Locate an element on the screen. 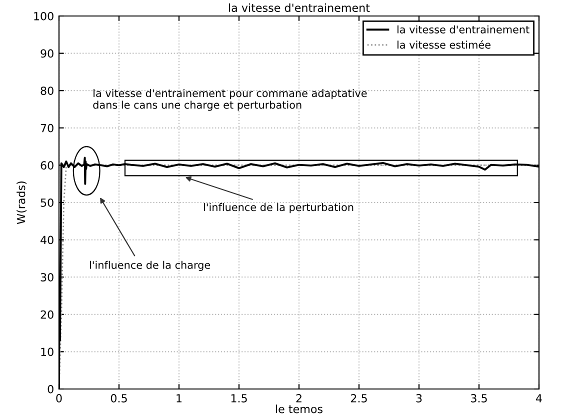 Image resolution: width=572 pixels, height=418 pixels. y-tick-label: 60 is located at coordinates (47, 165).